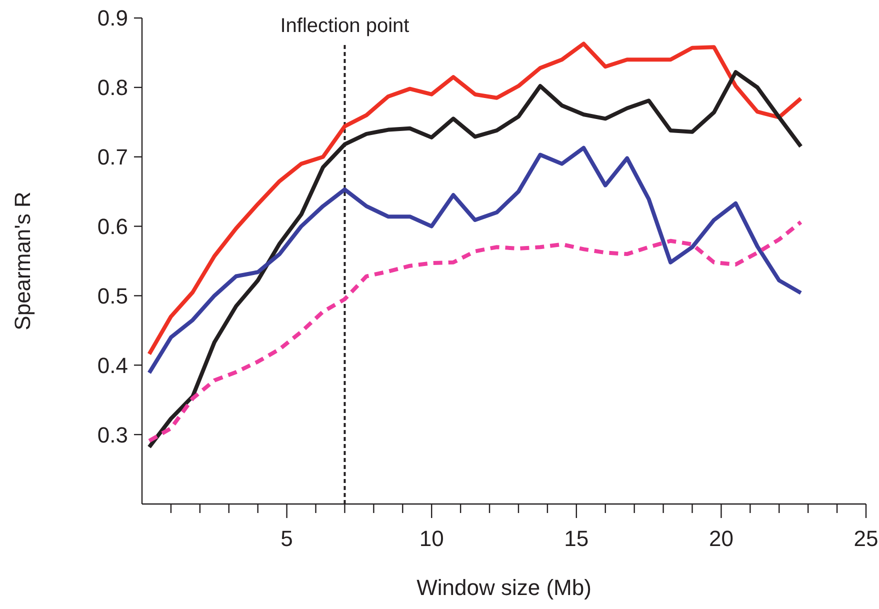  Describe the element at coordinates (866, 538) in the screenshot. I see `x-tick-label: 25` at that location.